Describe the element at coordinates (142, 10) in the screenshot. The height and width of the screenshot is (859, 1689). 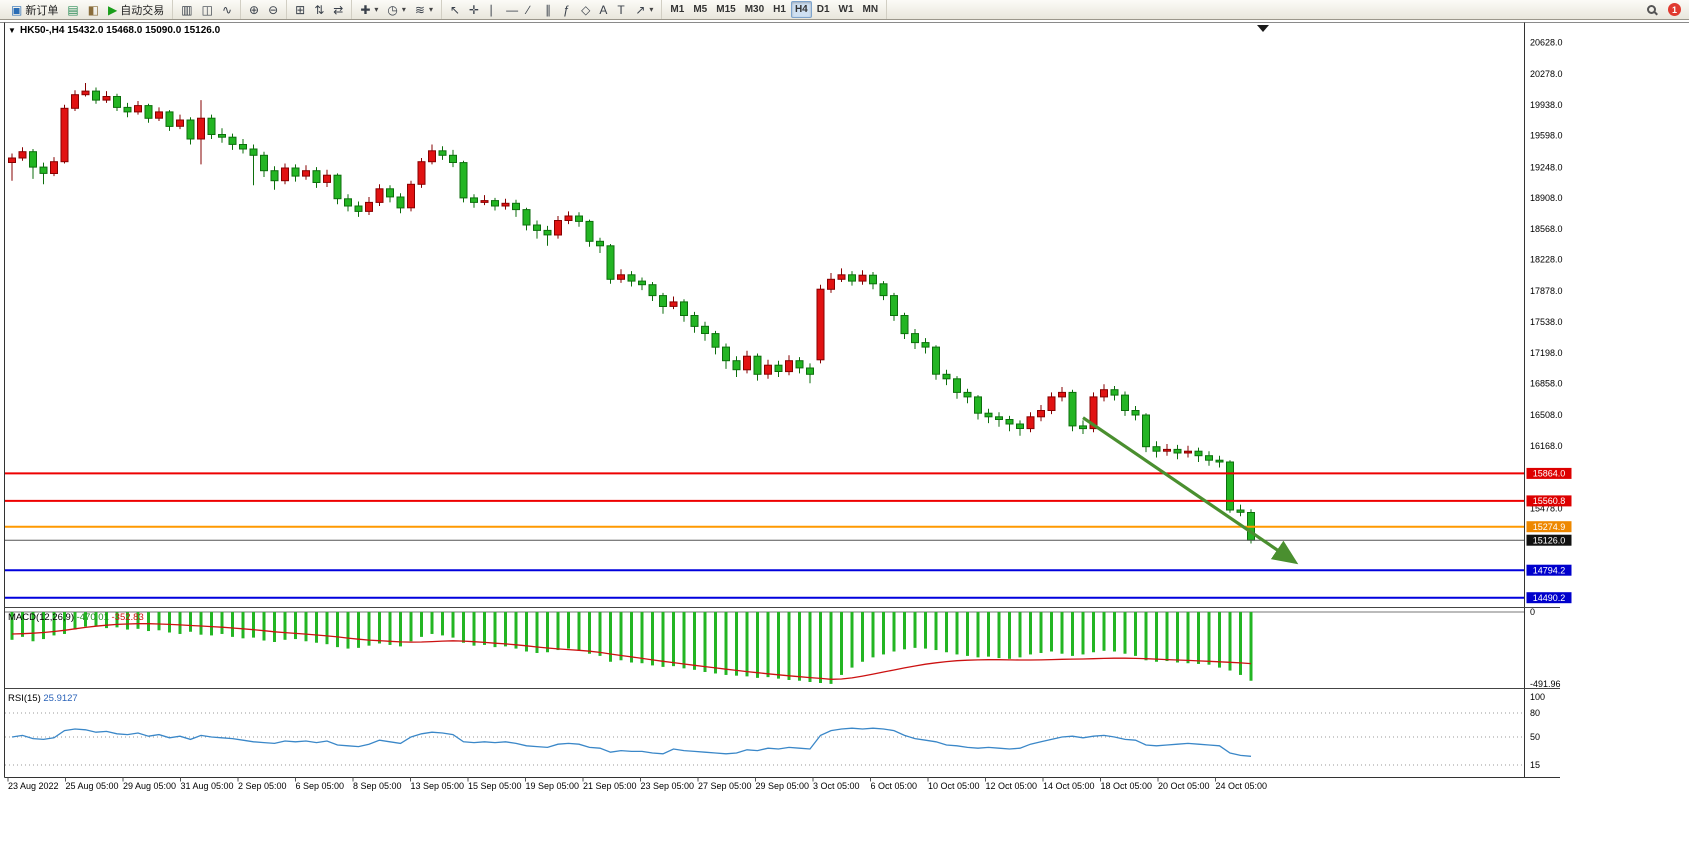
I see `autotrading-button-label: 自动交易` at that location.